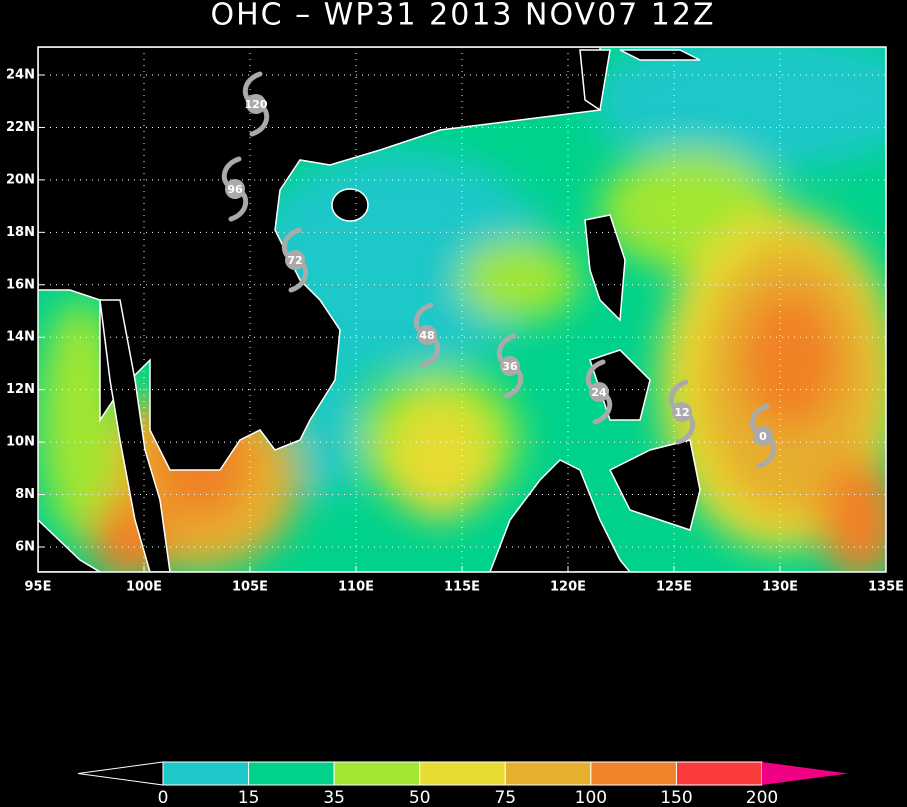  What do you see at coordinates (20, 337) in the screenshot?
I see `lat-label: 14N` at bounding box center [20, 337].